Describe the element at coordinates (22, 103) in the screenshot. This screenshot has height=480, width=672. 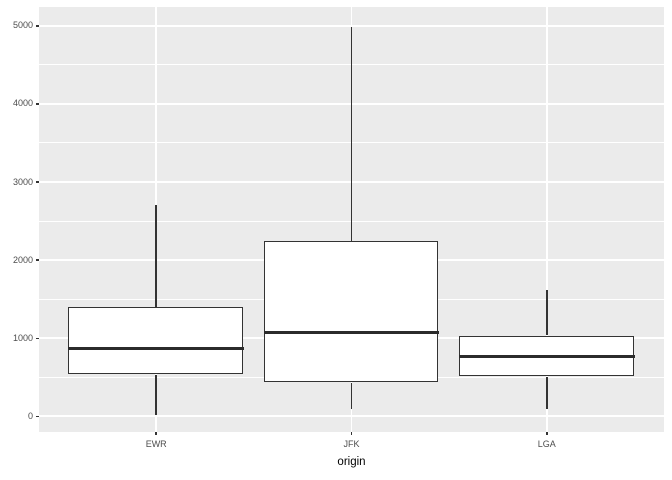
I see `y-tick-label: 4000` at that location.